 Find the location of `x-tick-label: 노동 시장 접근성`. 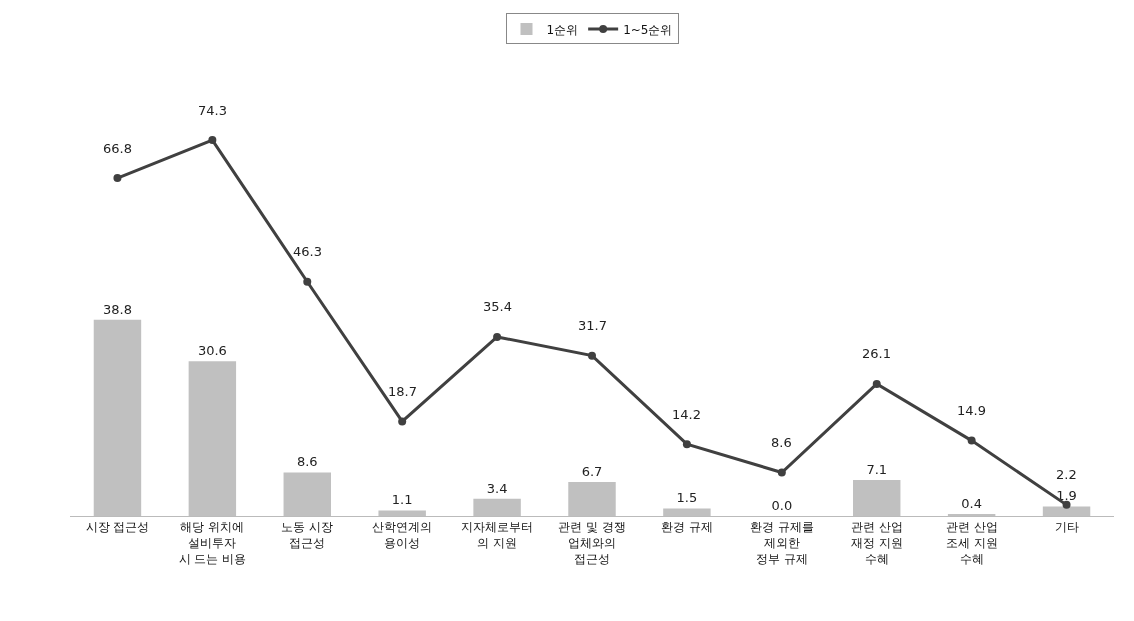

x-tick-label: 노동 시장 접근성 is located at coordinates (307, 535).